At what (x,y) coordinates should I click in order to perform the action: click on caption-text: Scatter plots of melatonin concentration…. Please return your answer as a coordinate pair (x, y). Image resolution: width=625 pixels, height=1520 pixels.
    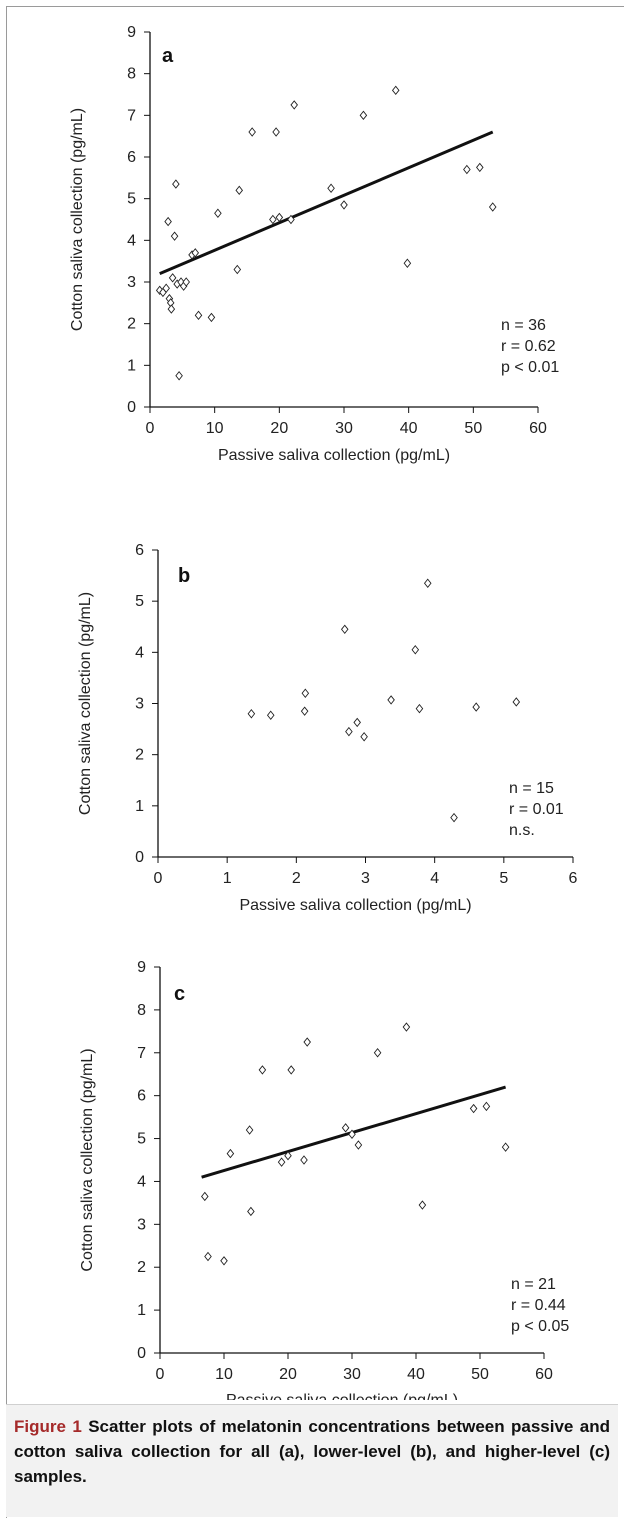
    Looking at the image, I should click on (312, 1451).